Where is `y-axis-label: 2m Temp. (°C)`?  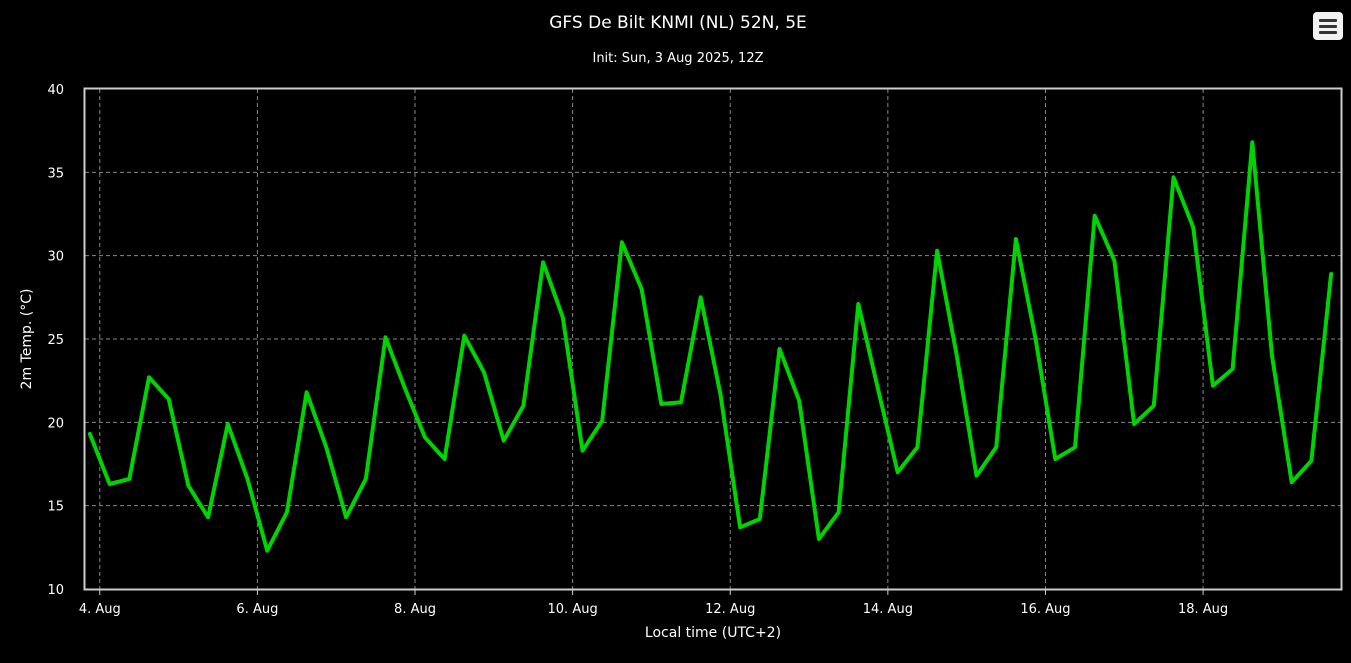
y-axis-label: 2m Temp. (°C) is located at coordinates (27, 339).